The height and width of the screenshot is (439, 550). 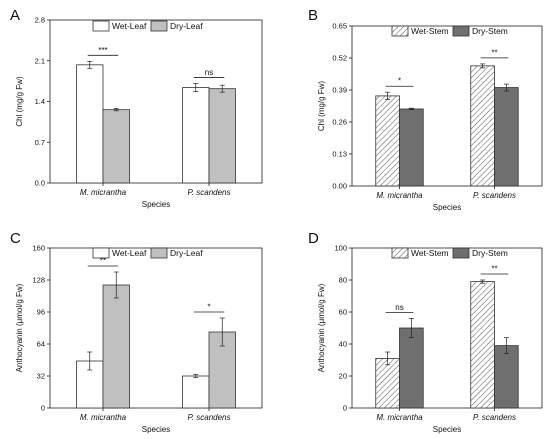 What do you see at coordinates (339, 26) in the screenshot?
I see `y-tick-label: 0.65` at bounding box center [339, 26].